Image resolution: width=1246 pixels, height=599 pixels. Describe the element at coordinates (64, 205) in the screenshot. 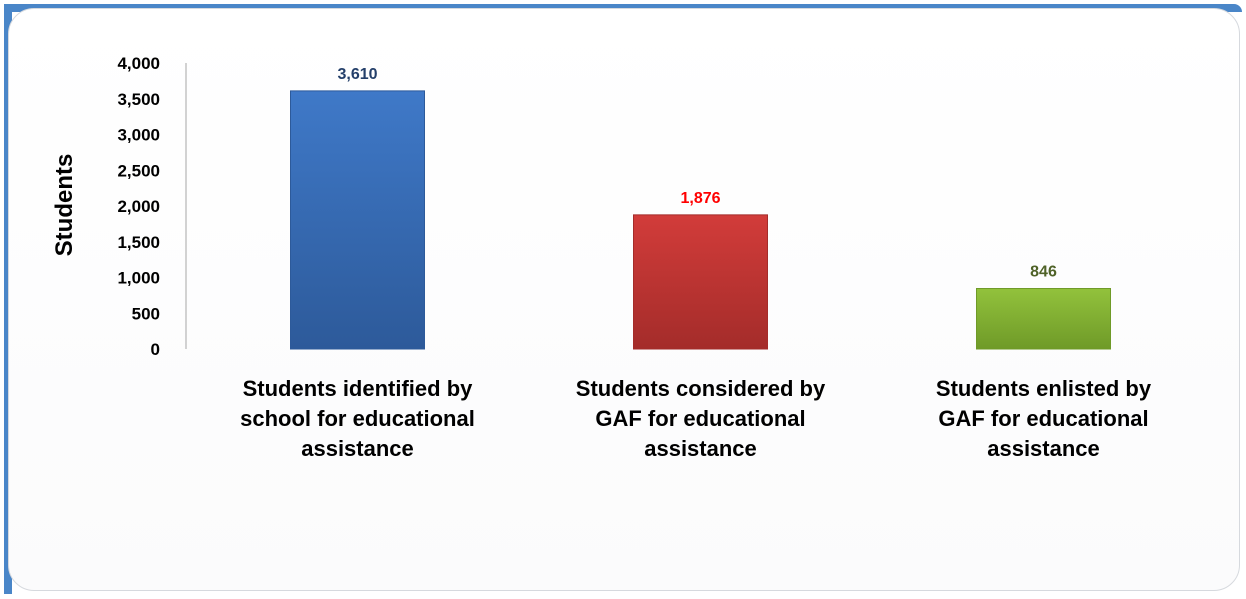

I see `y-axis-title: Students` at that location.